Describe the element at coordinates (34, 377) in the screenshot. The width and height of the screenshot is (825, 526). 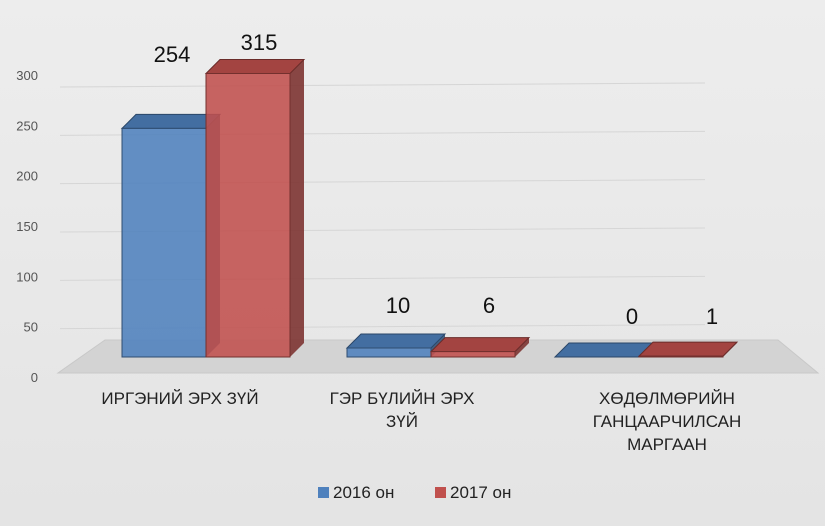
I see `y-tick-label: 0` at that location.